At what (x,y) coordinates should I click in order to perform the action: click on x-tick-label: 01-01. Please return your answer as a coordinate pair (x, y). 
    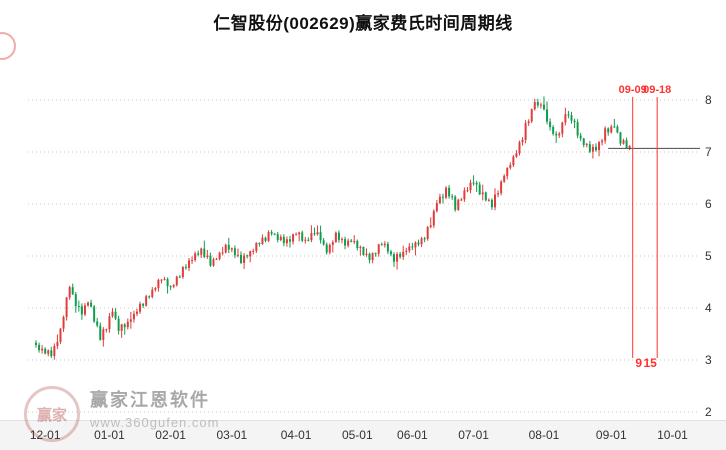
    Looking at the image, I should click on (109, 435).